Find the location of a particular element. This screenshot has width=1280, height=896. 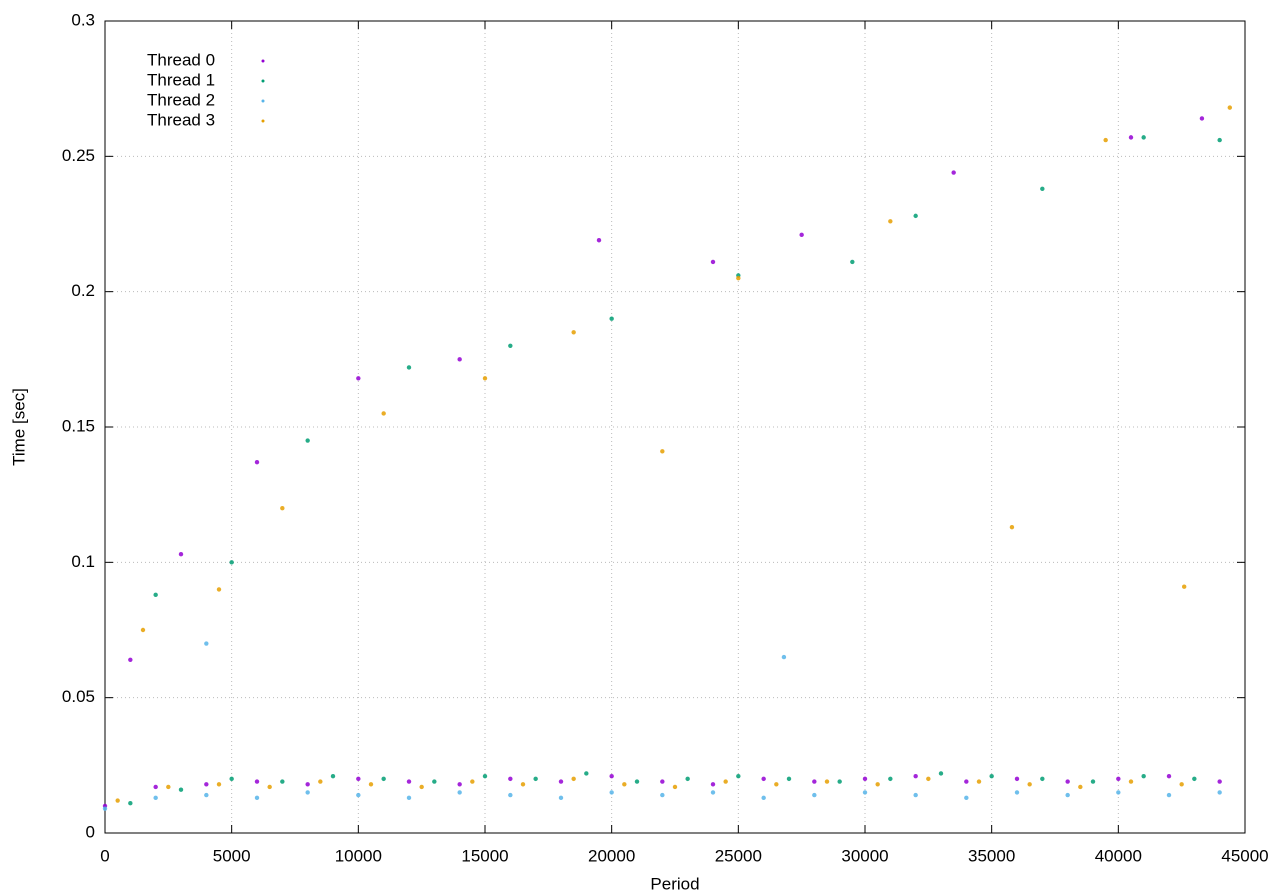

legend-label: Thread 1 is located at coordinates (181, 79).